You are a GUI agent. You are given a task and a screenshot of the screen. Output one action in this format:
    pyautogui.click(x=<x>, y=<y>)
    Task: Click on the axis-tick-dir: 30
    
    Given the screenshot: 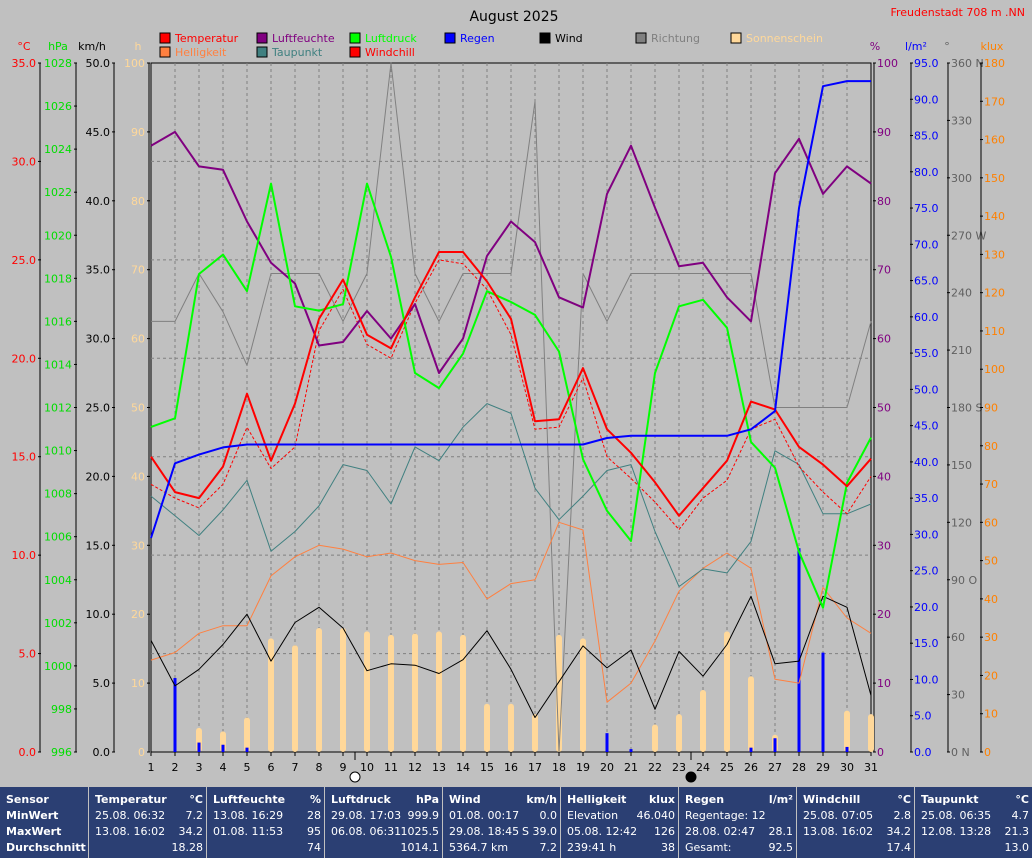 What is the action you would take?
    pyautogui.click(x=958, y=695)
    